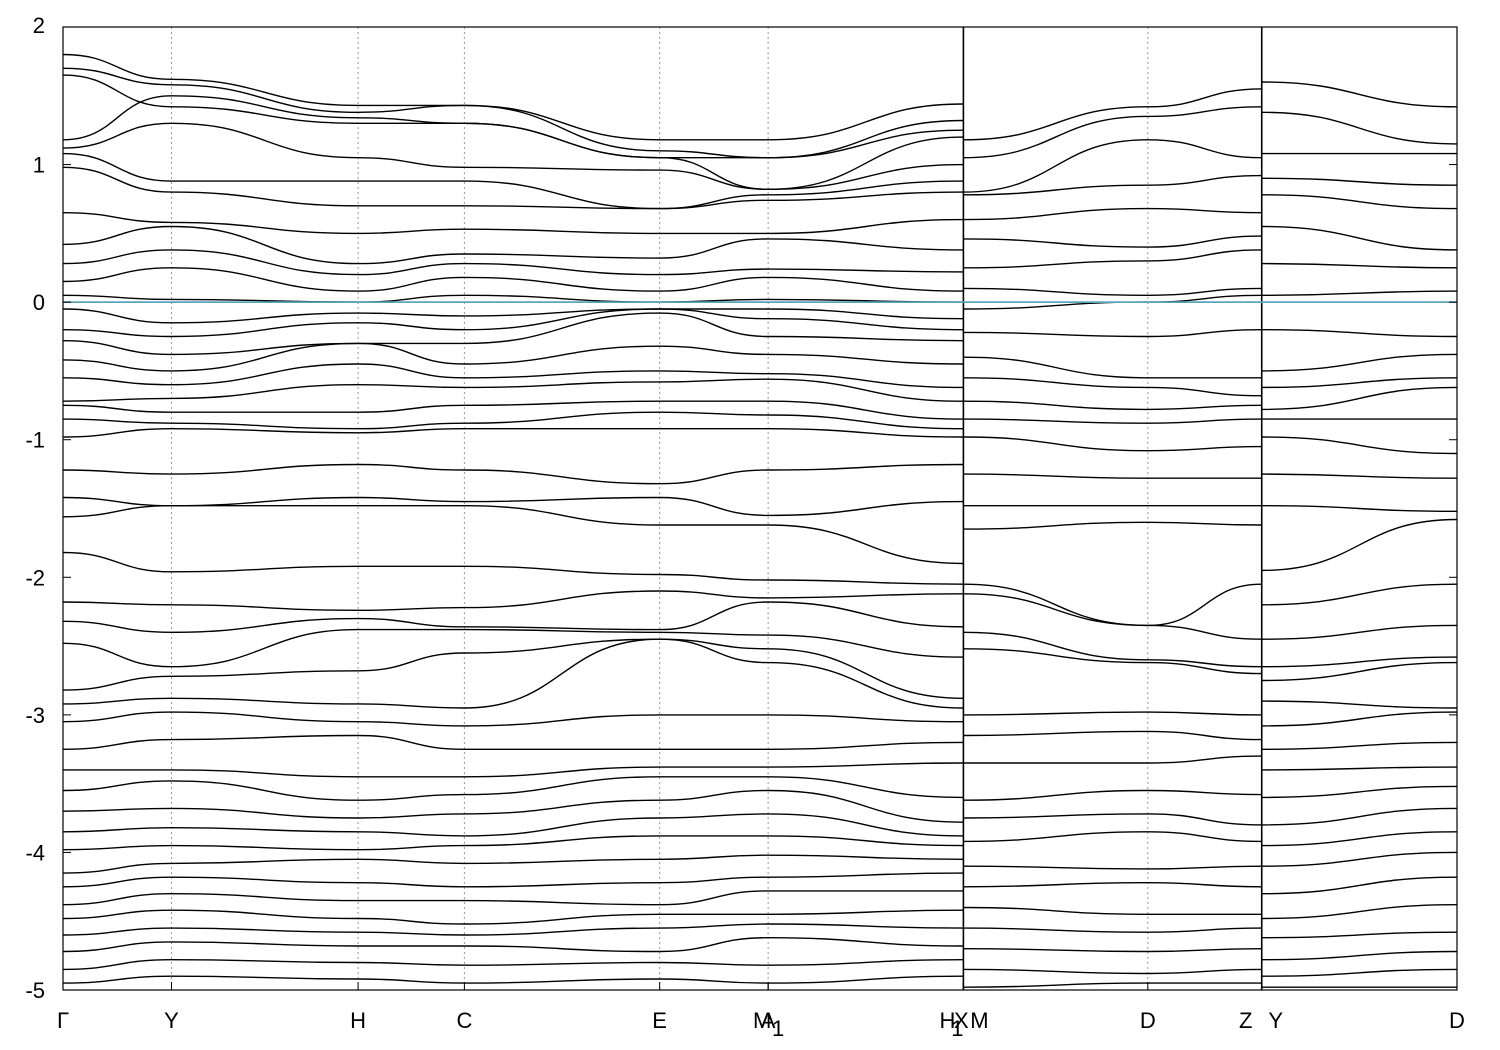 Image resolution: width=1500 pixels, height=1050 pixels. I want to click on x-tick-label: X, so click(961, 1020).